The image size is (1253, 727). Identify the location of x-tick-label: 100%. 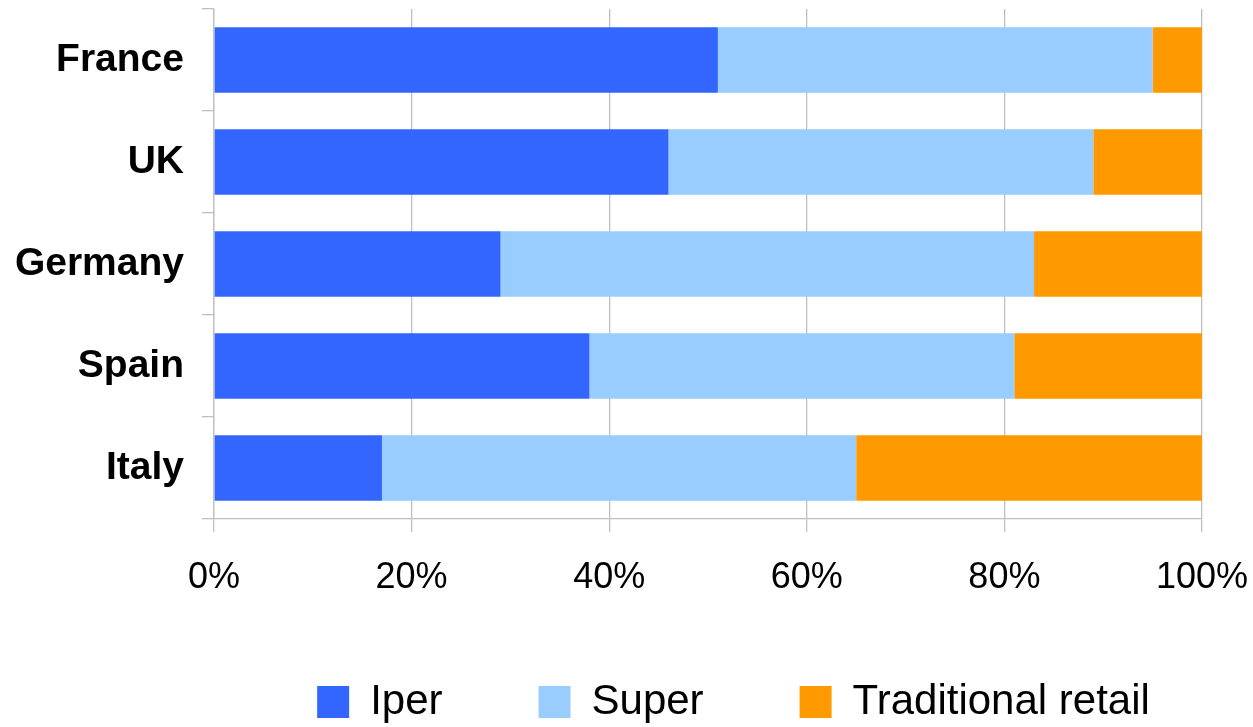
(1202, 575).